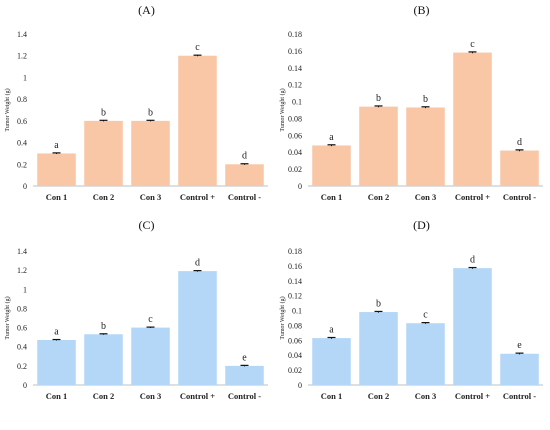 This screenshot has width=550, height=430. Describe the element at coordinates (295, 51) in the screenshot. I see `y-tick-label: 0.16` at that location.